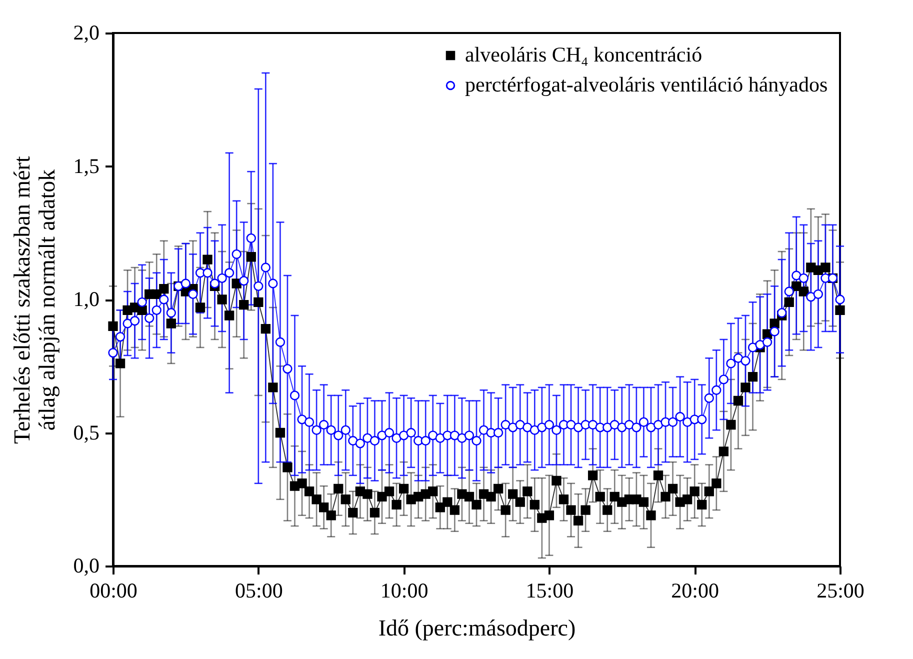 This screenshot has width=913, height=659. I want to click on x-tick-label: 05:00, so click(258, 590).